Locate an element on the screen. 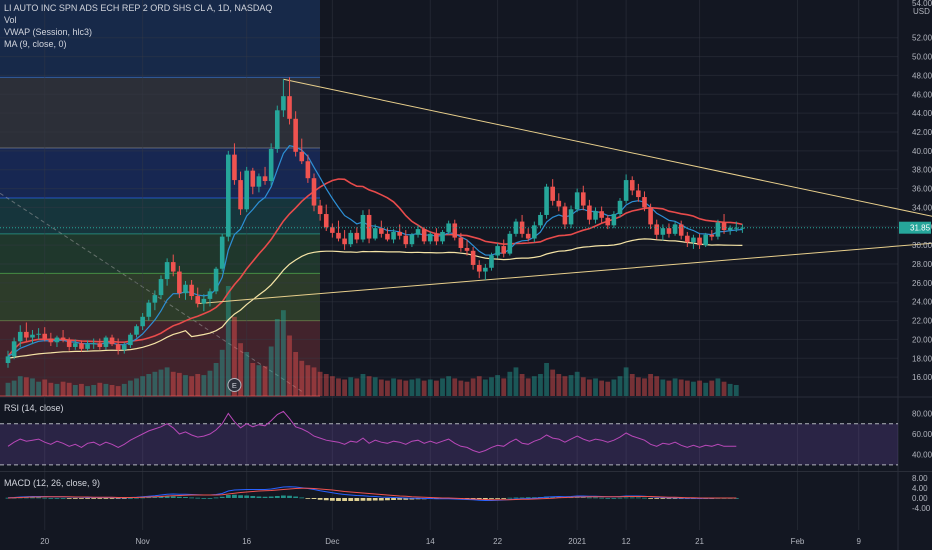  macd-legend: MACD (12, 26, close, 9) is located at coordinates (52, 483).